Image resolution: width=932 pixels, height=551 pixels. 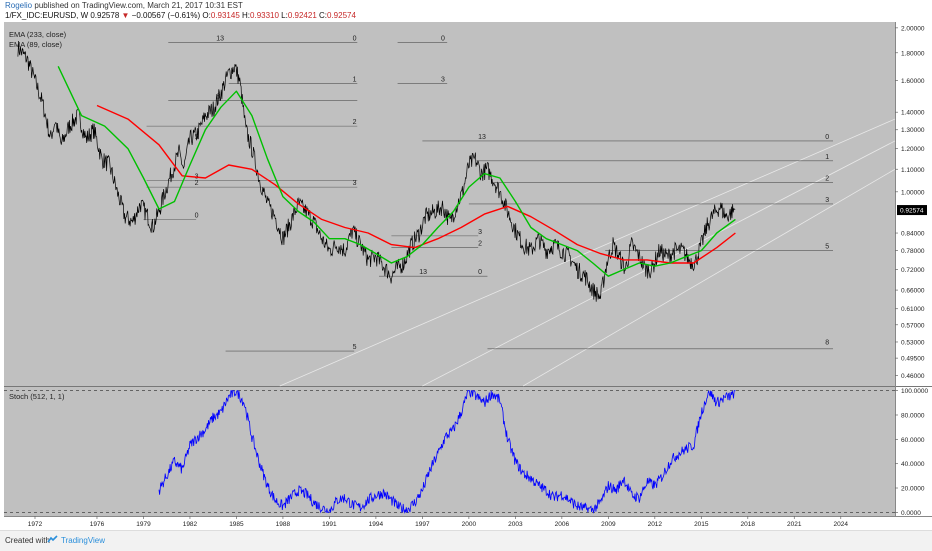 What do you see at coordinates (105, 15) in the screenshot?
I see `last-price: 0.92578` at bounding box center [105, 15].